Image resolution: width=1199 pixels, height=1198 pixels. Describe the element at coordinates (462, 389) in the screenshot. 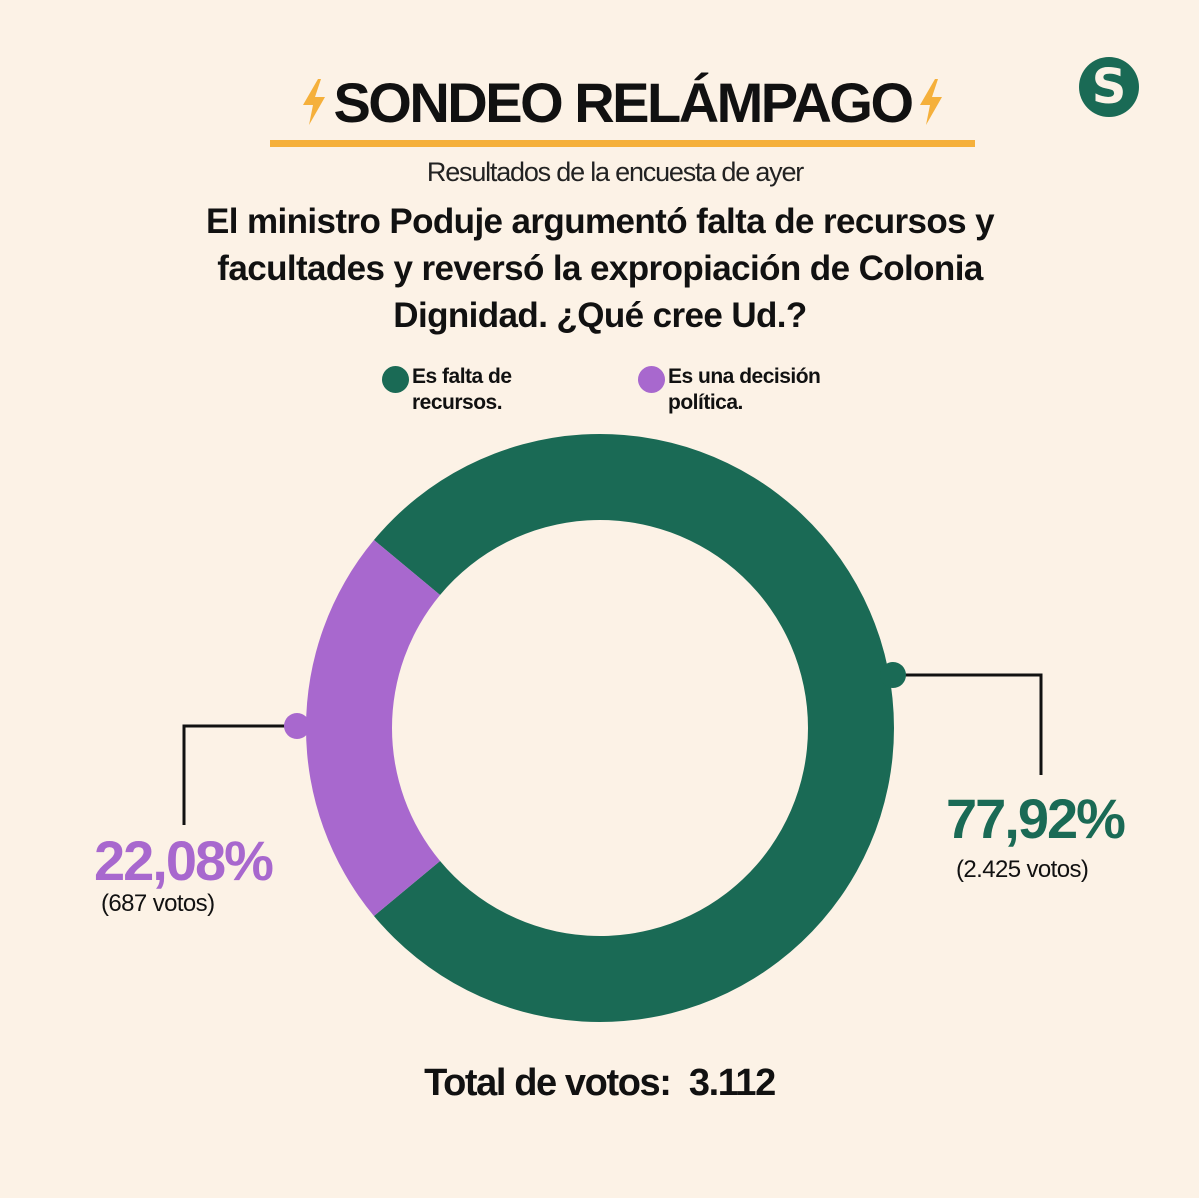

I see `legend-text-recursos: Es falta de recursos.` at that location.